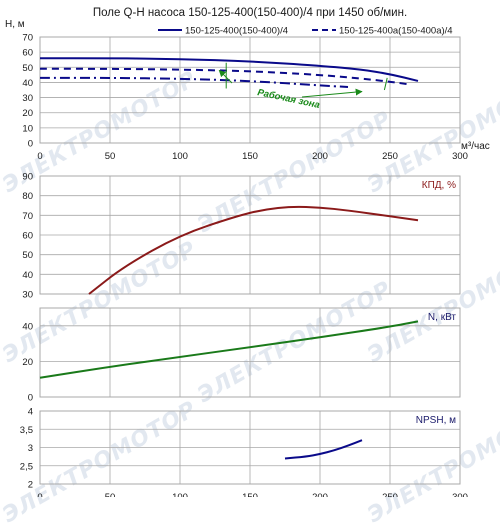  I want to click on legend-label: 150-125-400a(150-400a)/4, so click(396, 31).